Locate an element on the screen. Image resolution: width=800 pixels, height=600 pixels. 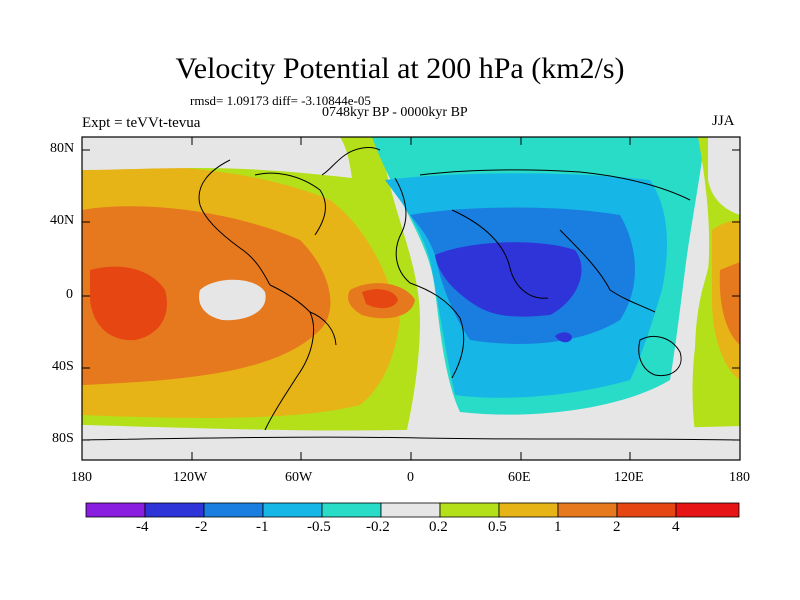
colorbar-label: -2 is located at coordinates (201, 527).